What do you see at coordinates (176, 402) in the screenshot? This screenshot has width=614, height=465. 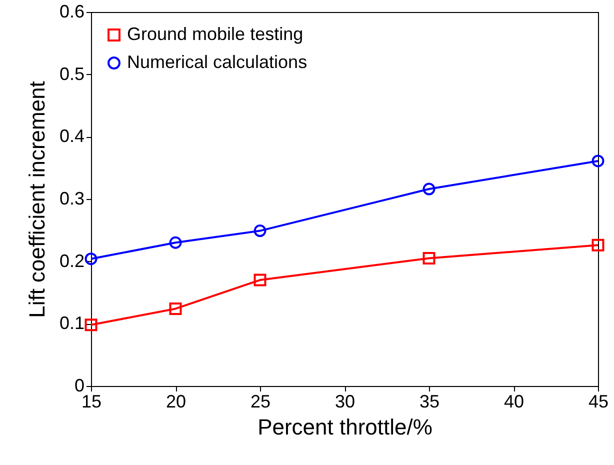 I see `x-tick-label: 20` at bounding box center [176, 402].